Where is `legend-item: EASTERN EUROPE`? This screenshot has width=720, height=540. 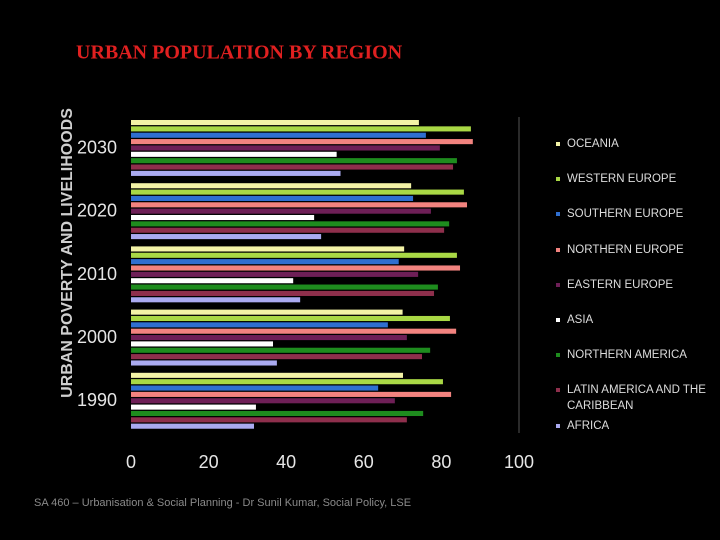 legend-item: EASTERN EUROPE is located at coordinates (636, 285).